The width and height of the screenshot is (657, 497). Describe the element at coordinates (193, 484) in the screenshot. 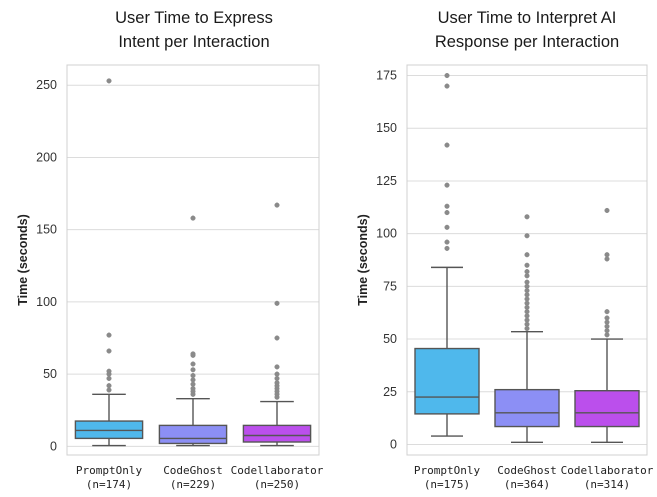

I see `x-tick-count: (n=229)` at that location.